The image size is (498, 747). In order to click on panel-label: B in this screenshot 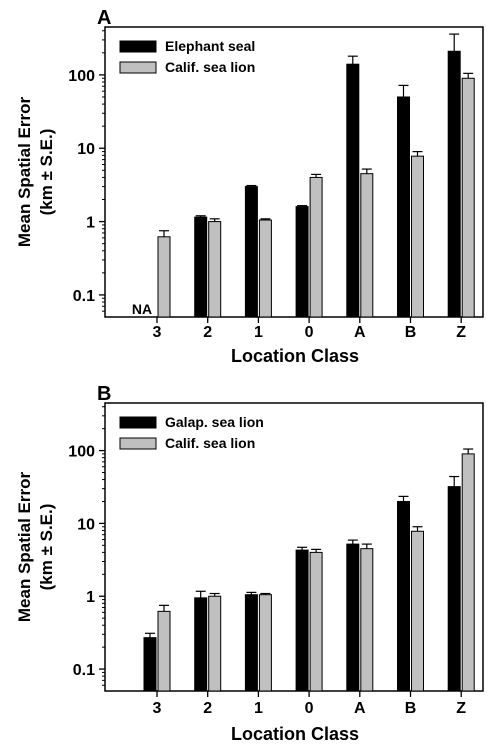, I will do `click(104, 394)`.